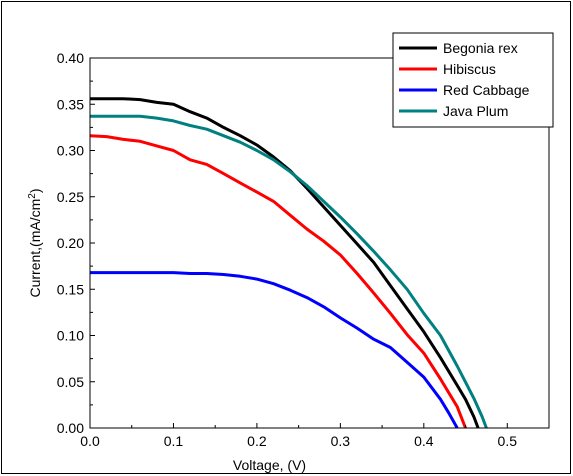 The width and height of the screenshot is (573, 476). Describe the element at coordinates (35, 190) in the screenshot. I see `y-axis-title-close: )` at that location.